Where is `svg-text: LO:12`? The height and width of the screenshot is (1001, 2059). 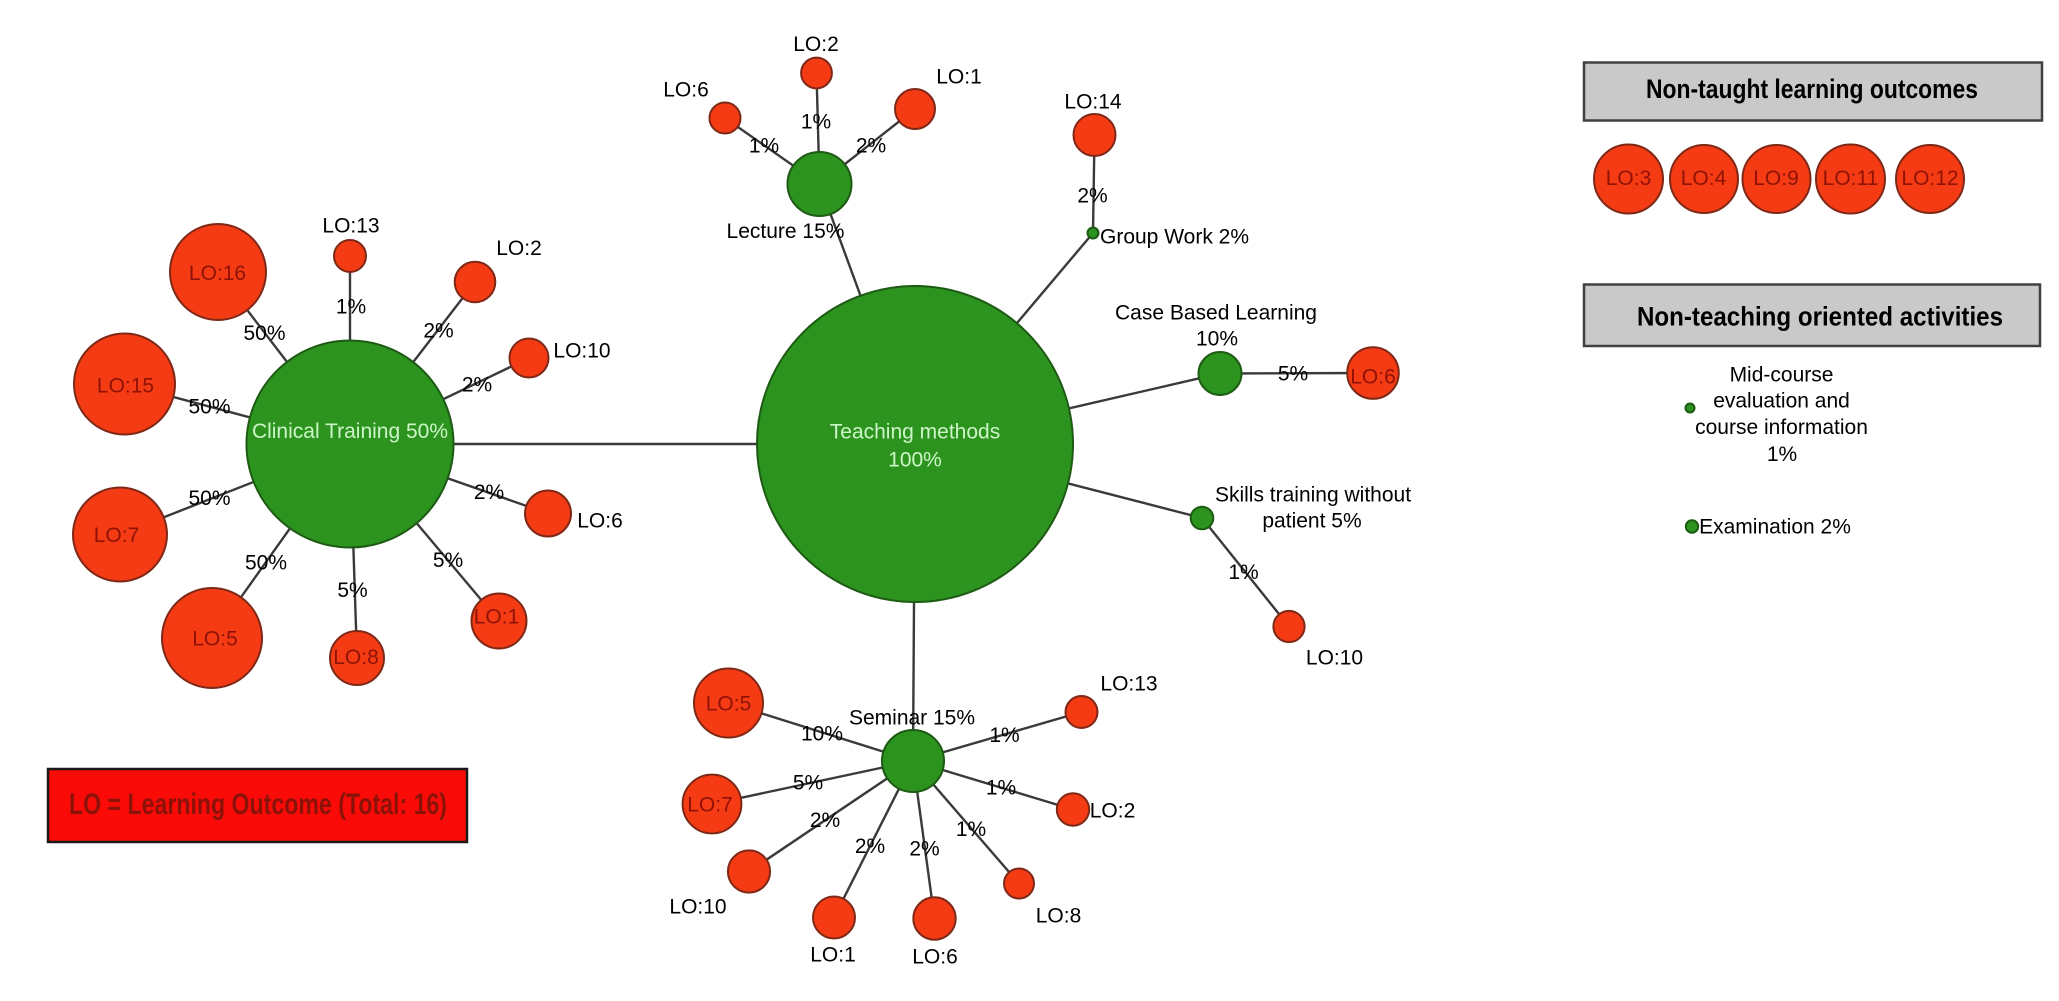 svg-text: LO:12 is located at coordinates (1929, 178).